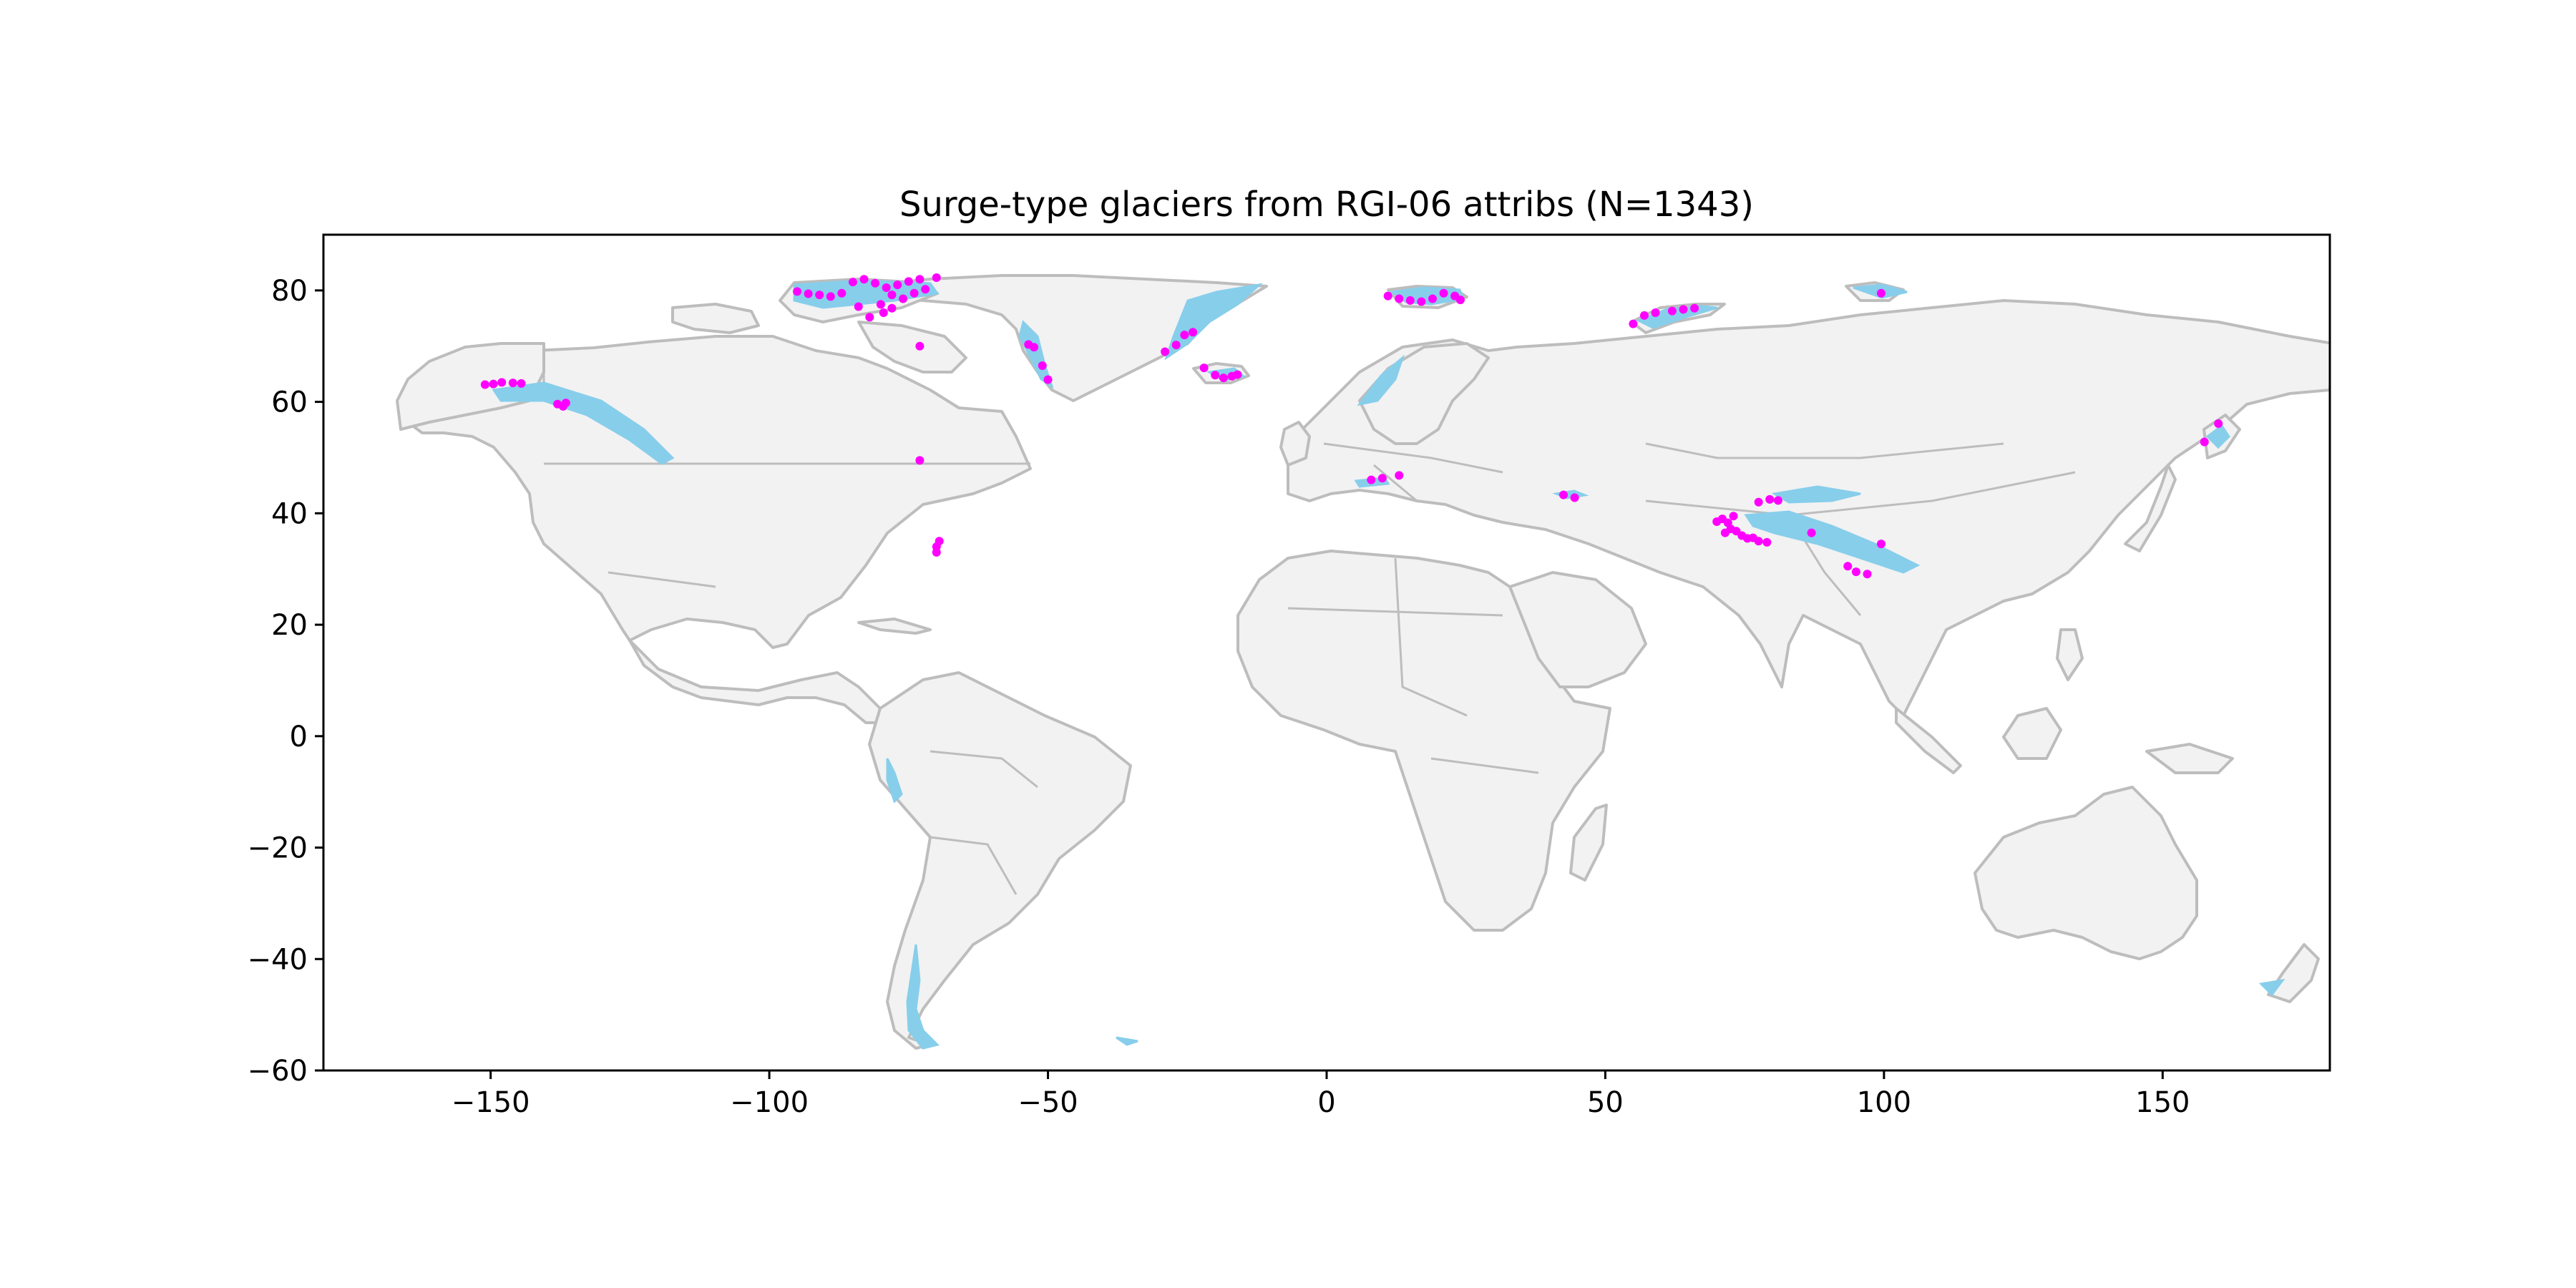 This screenshot has width=2576, height=1288. What do you see at coordinates (719, 492) in the screenshot?
I see `landmass-north-america` at bounding box center [719, 492].